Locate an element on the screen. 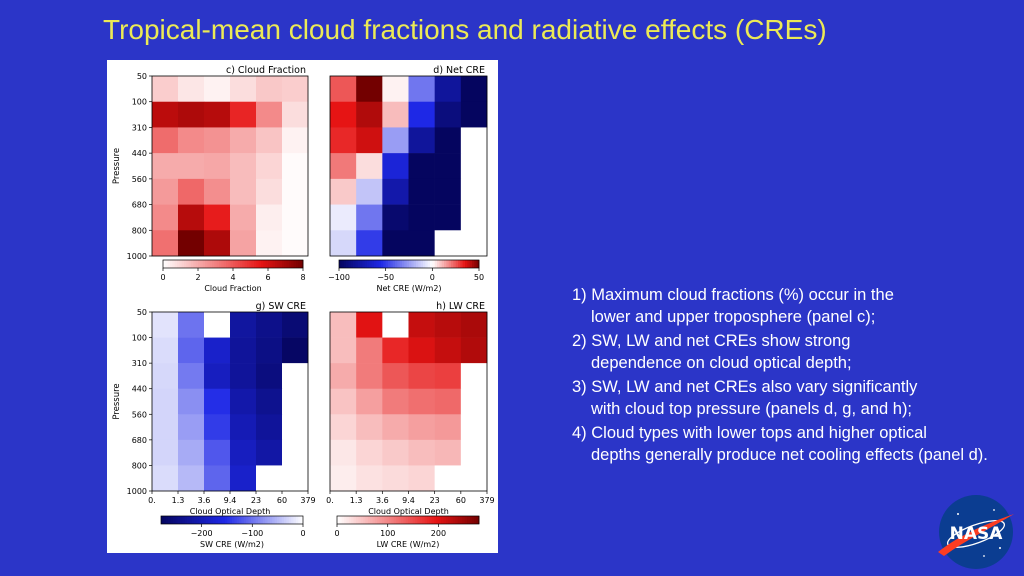  panel-title: g) SW CRE is located at coordinates (281, 306).